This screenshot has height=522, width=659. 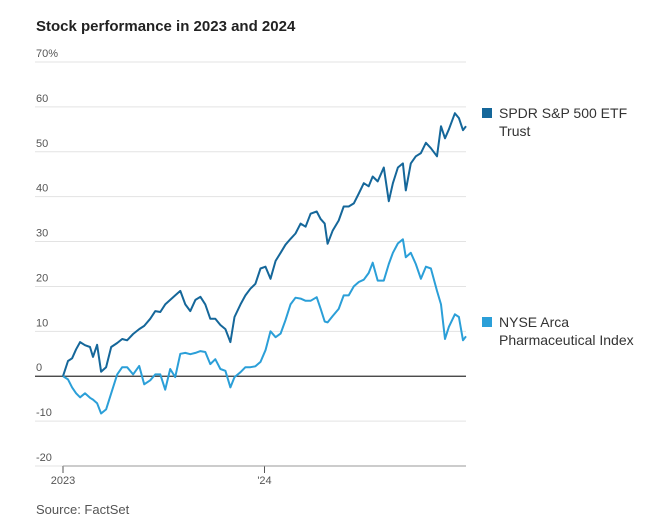 I want to click on y-tick-label: 40, so click(x=42, y=189).